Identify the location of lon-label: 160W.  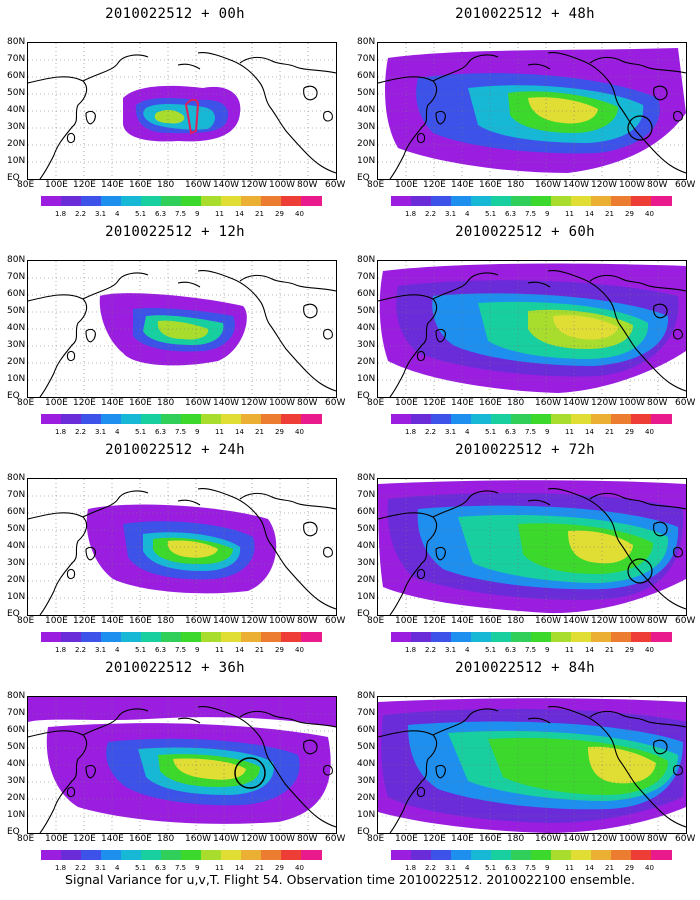
(198, 403).